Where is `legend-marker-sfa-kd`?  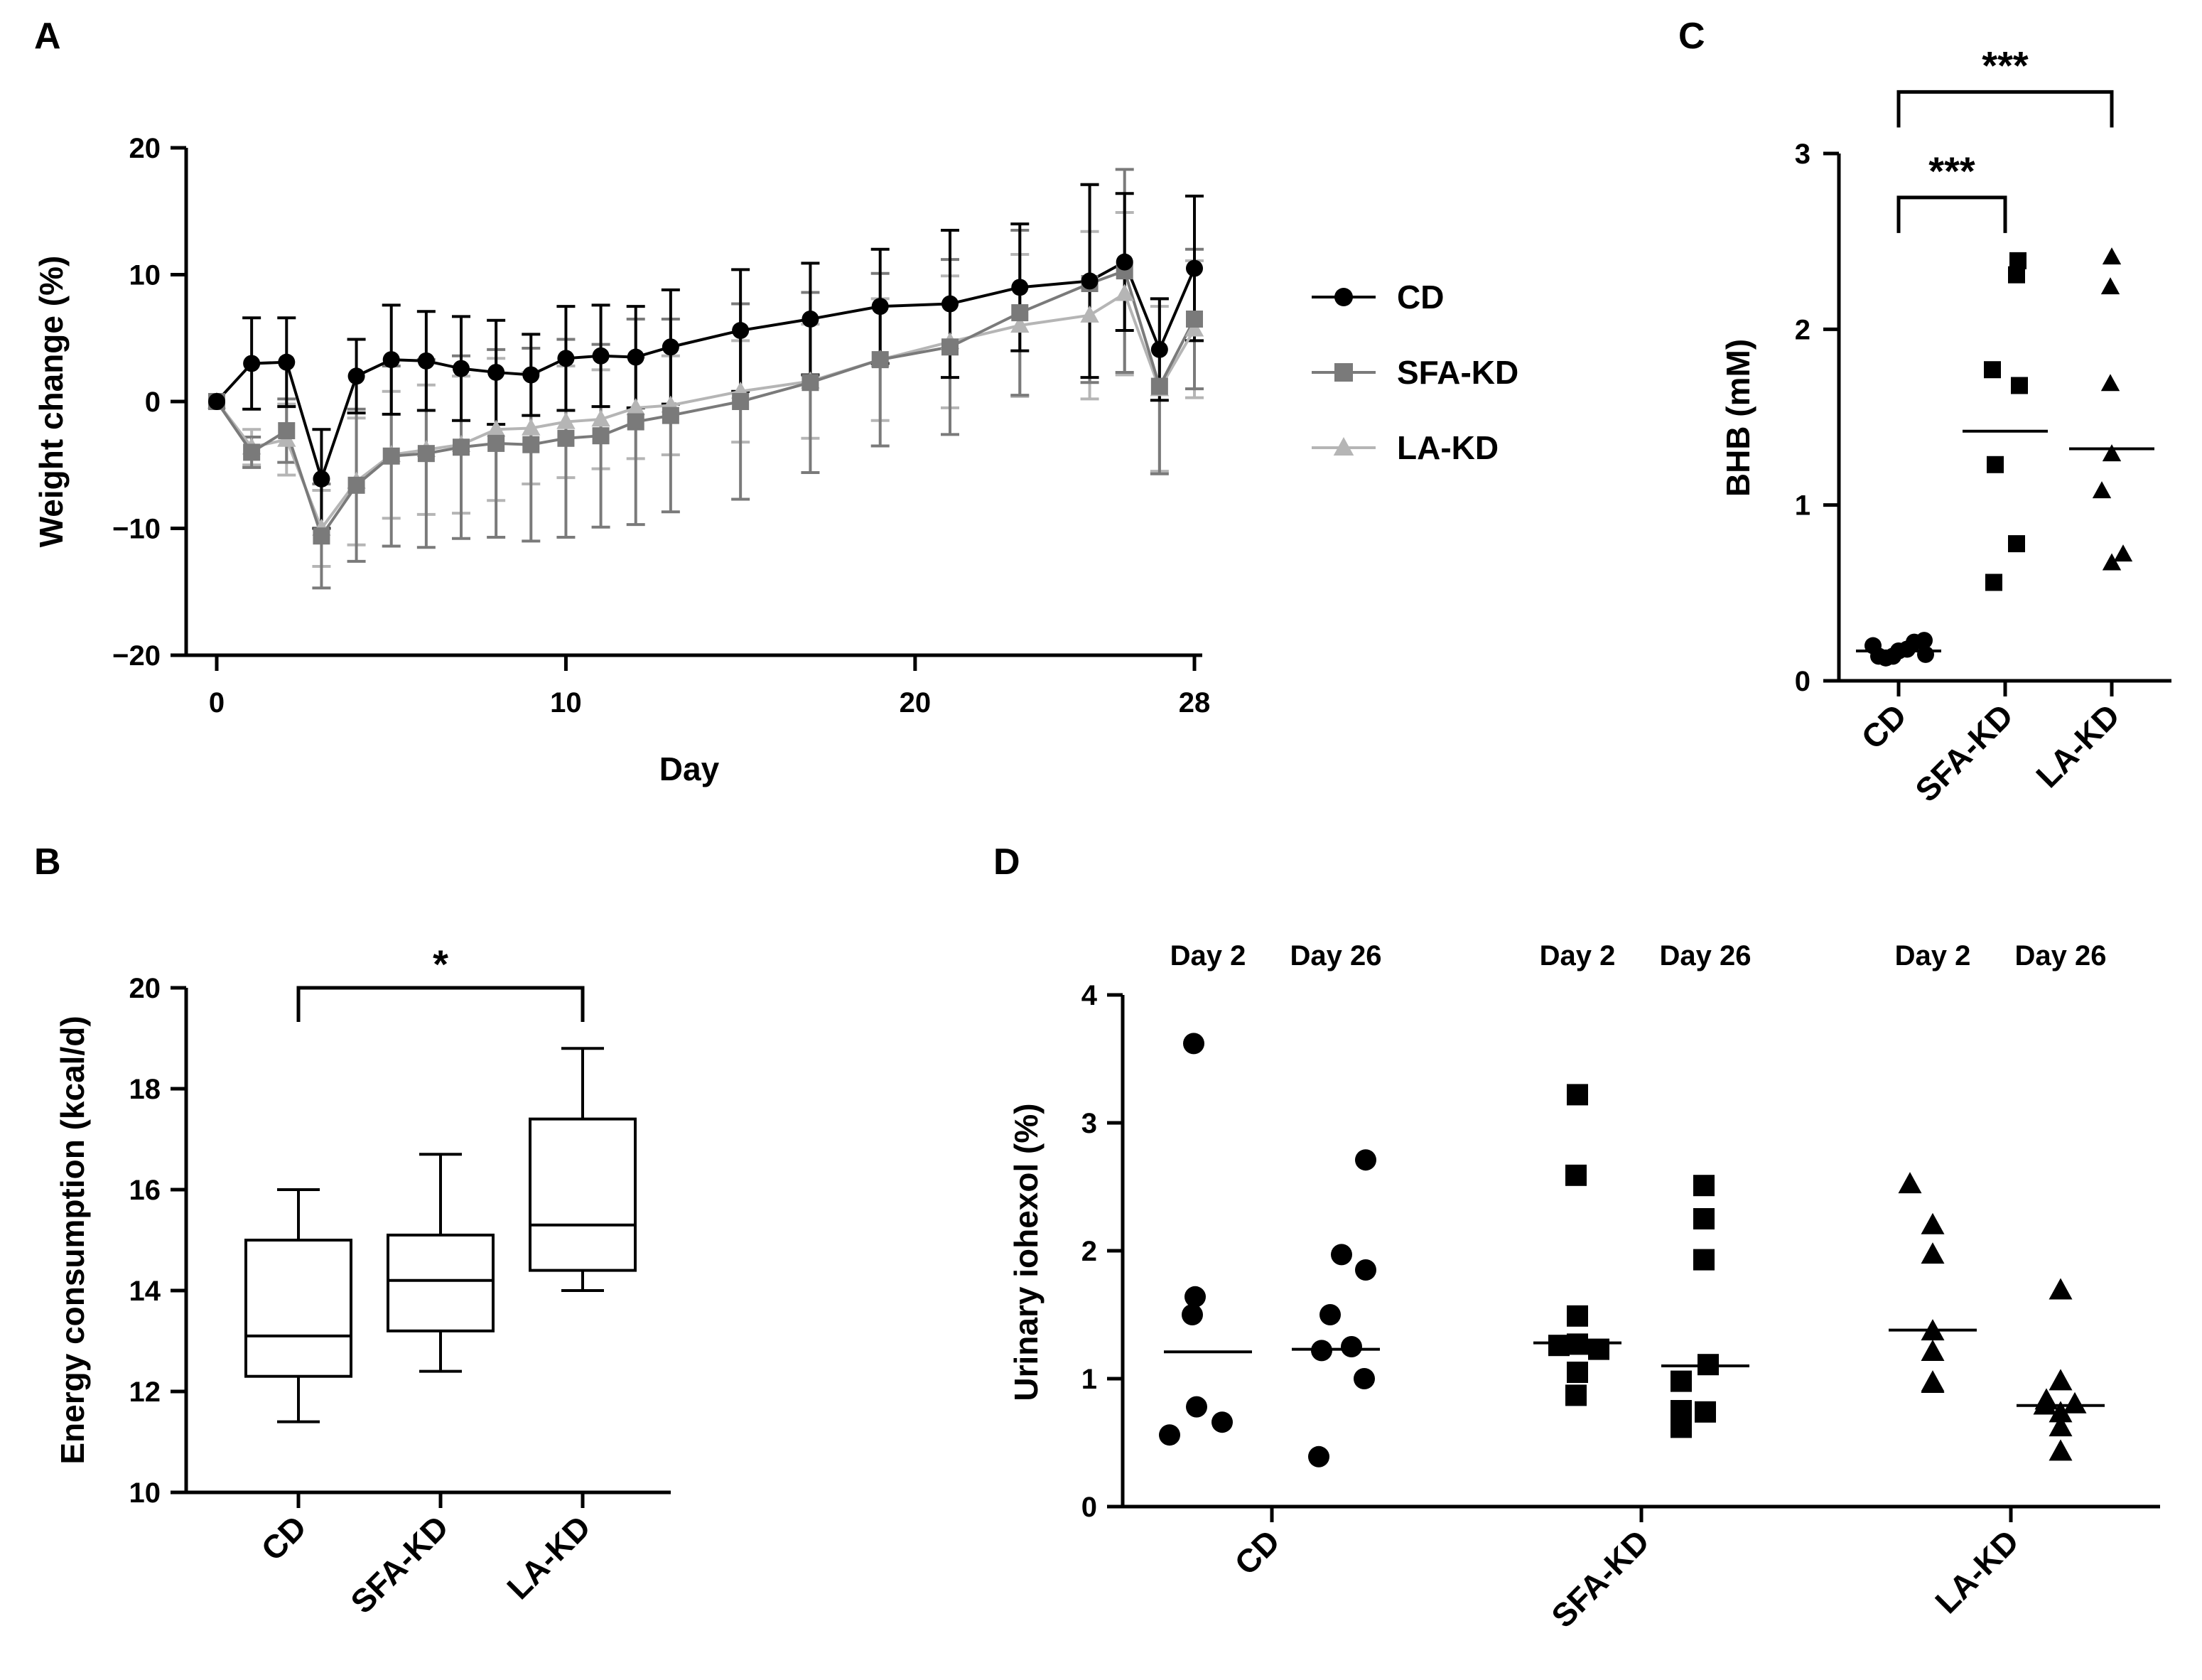 legend-marker-sfa-kd is located at coordinates (1343, 373).